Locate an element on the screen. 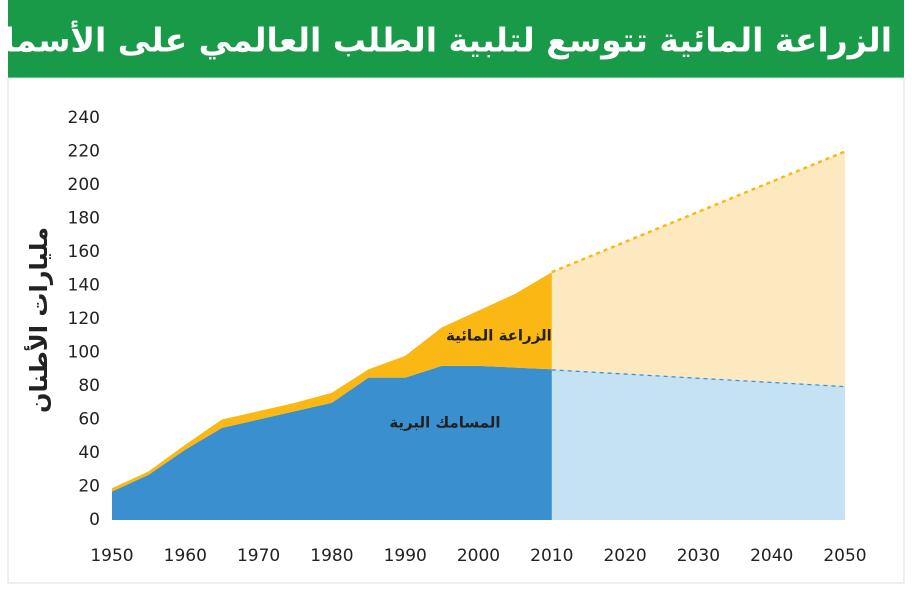 This screenshot has height=589, width=912. x-tick-label: 1980 is located at coordinates (331, 556).